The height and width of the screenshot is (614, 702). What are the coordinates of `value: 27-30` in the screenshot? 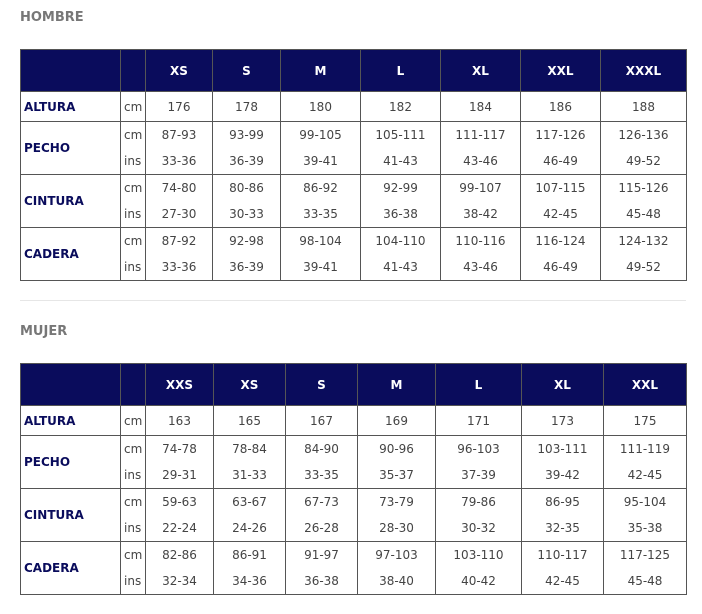 It's located at (179, 214).